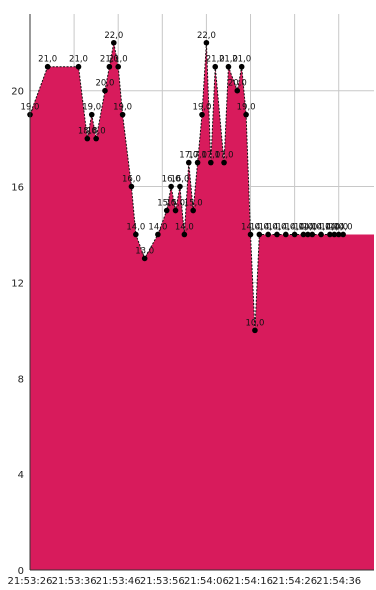  I want to click on y-tick-label: 20, so click(17, 92).